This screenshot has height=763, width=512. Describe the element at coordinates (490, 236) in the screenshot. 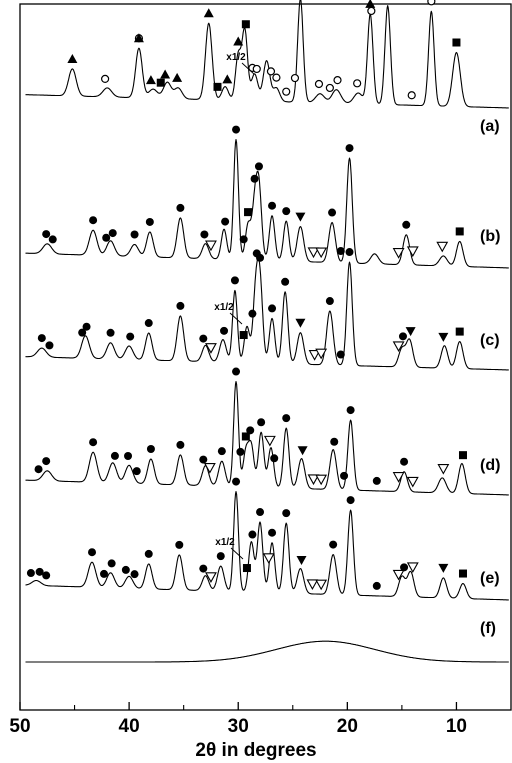

I see `trace-label-2: (b)` at that location.